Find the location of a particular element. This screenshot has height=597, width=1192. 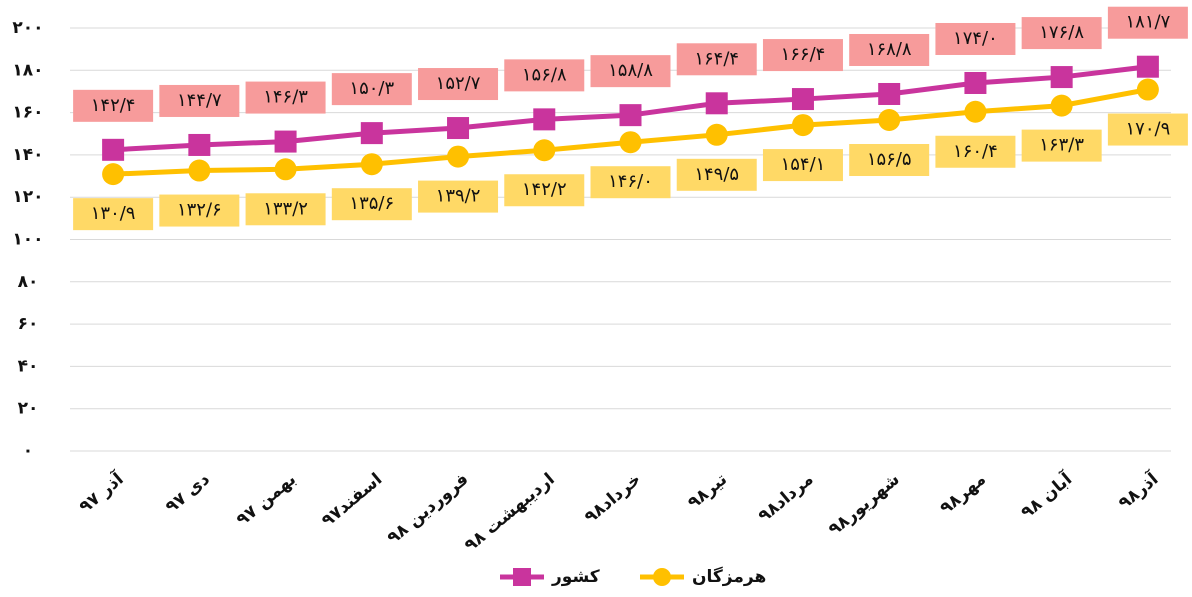

data-label: ۱۵۶/۵ is located at coordinates (889, 159).